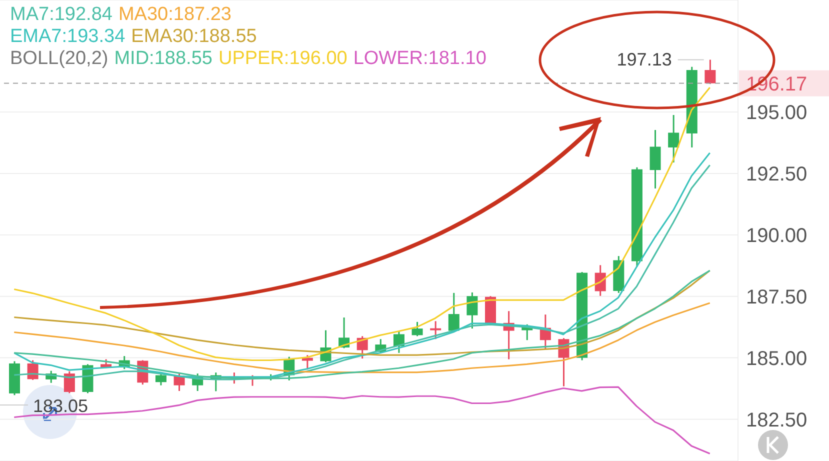 This screenshot has width=829, height=461. I want to click on annotation: 183.05, so click(60, 406).